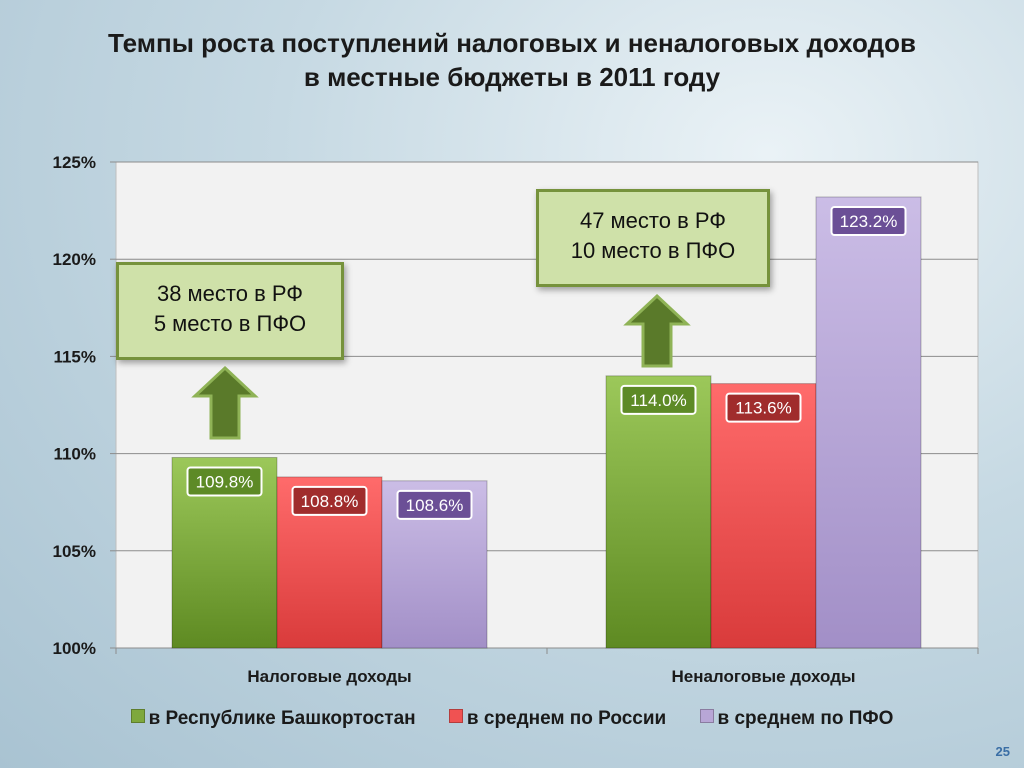 The image size is (1024, 768). What do you see at coordinates (282, 718) in the screenshot?
I see `legend-label-bashkortostan: в Республике Башкортостан` at bounding box center [282, 718].